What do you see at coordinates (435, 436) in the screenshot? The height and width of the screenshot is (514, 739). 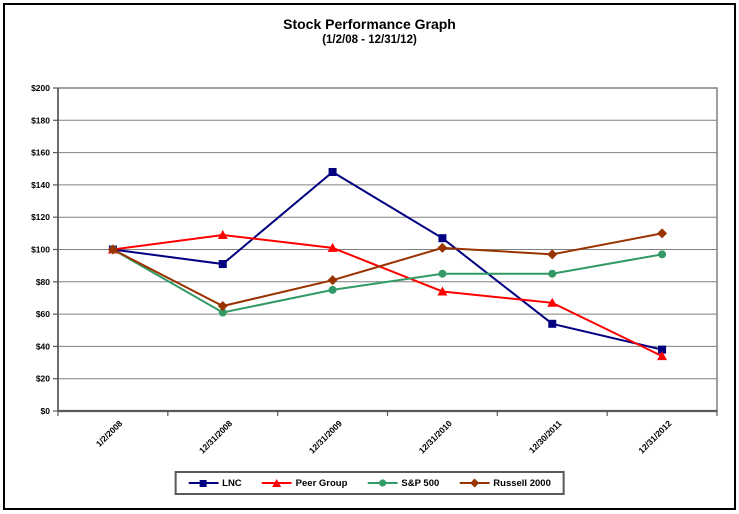 I see `x-axis-label: 12/31/2010` at bounding box center [435, 436].